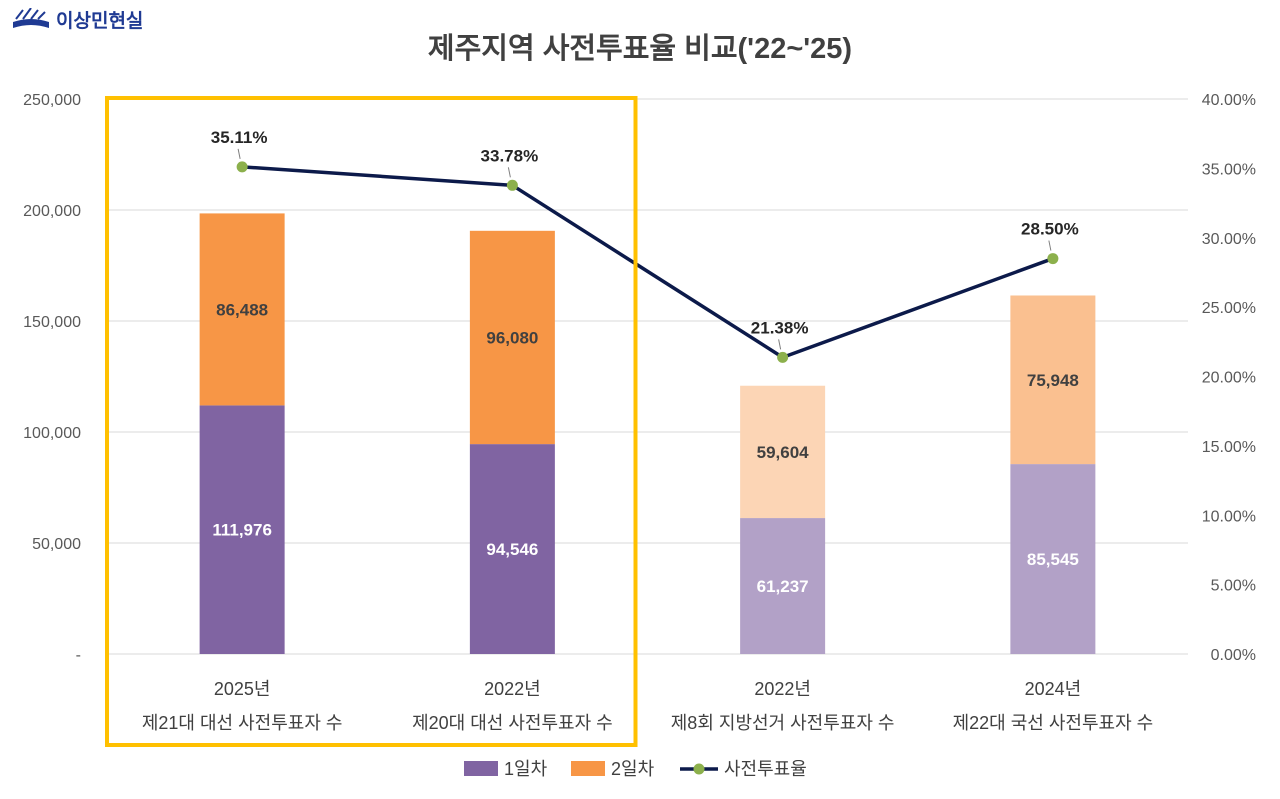 The width and height of the screenshot is (1280, 799). What do you see at coordinates (1229, 239) in the screenshot?
I see `y-right-tick-label: 30.00%` at bounding box center [1229, 239].